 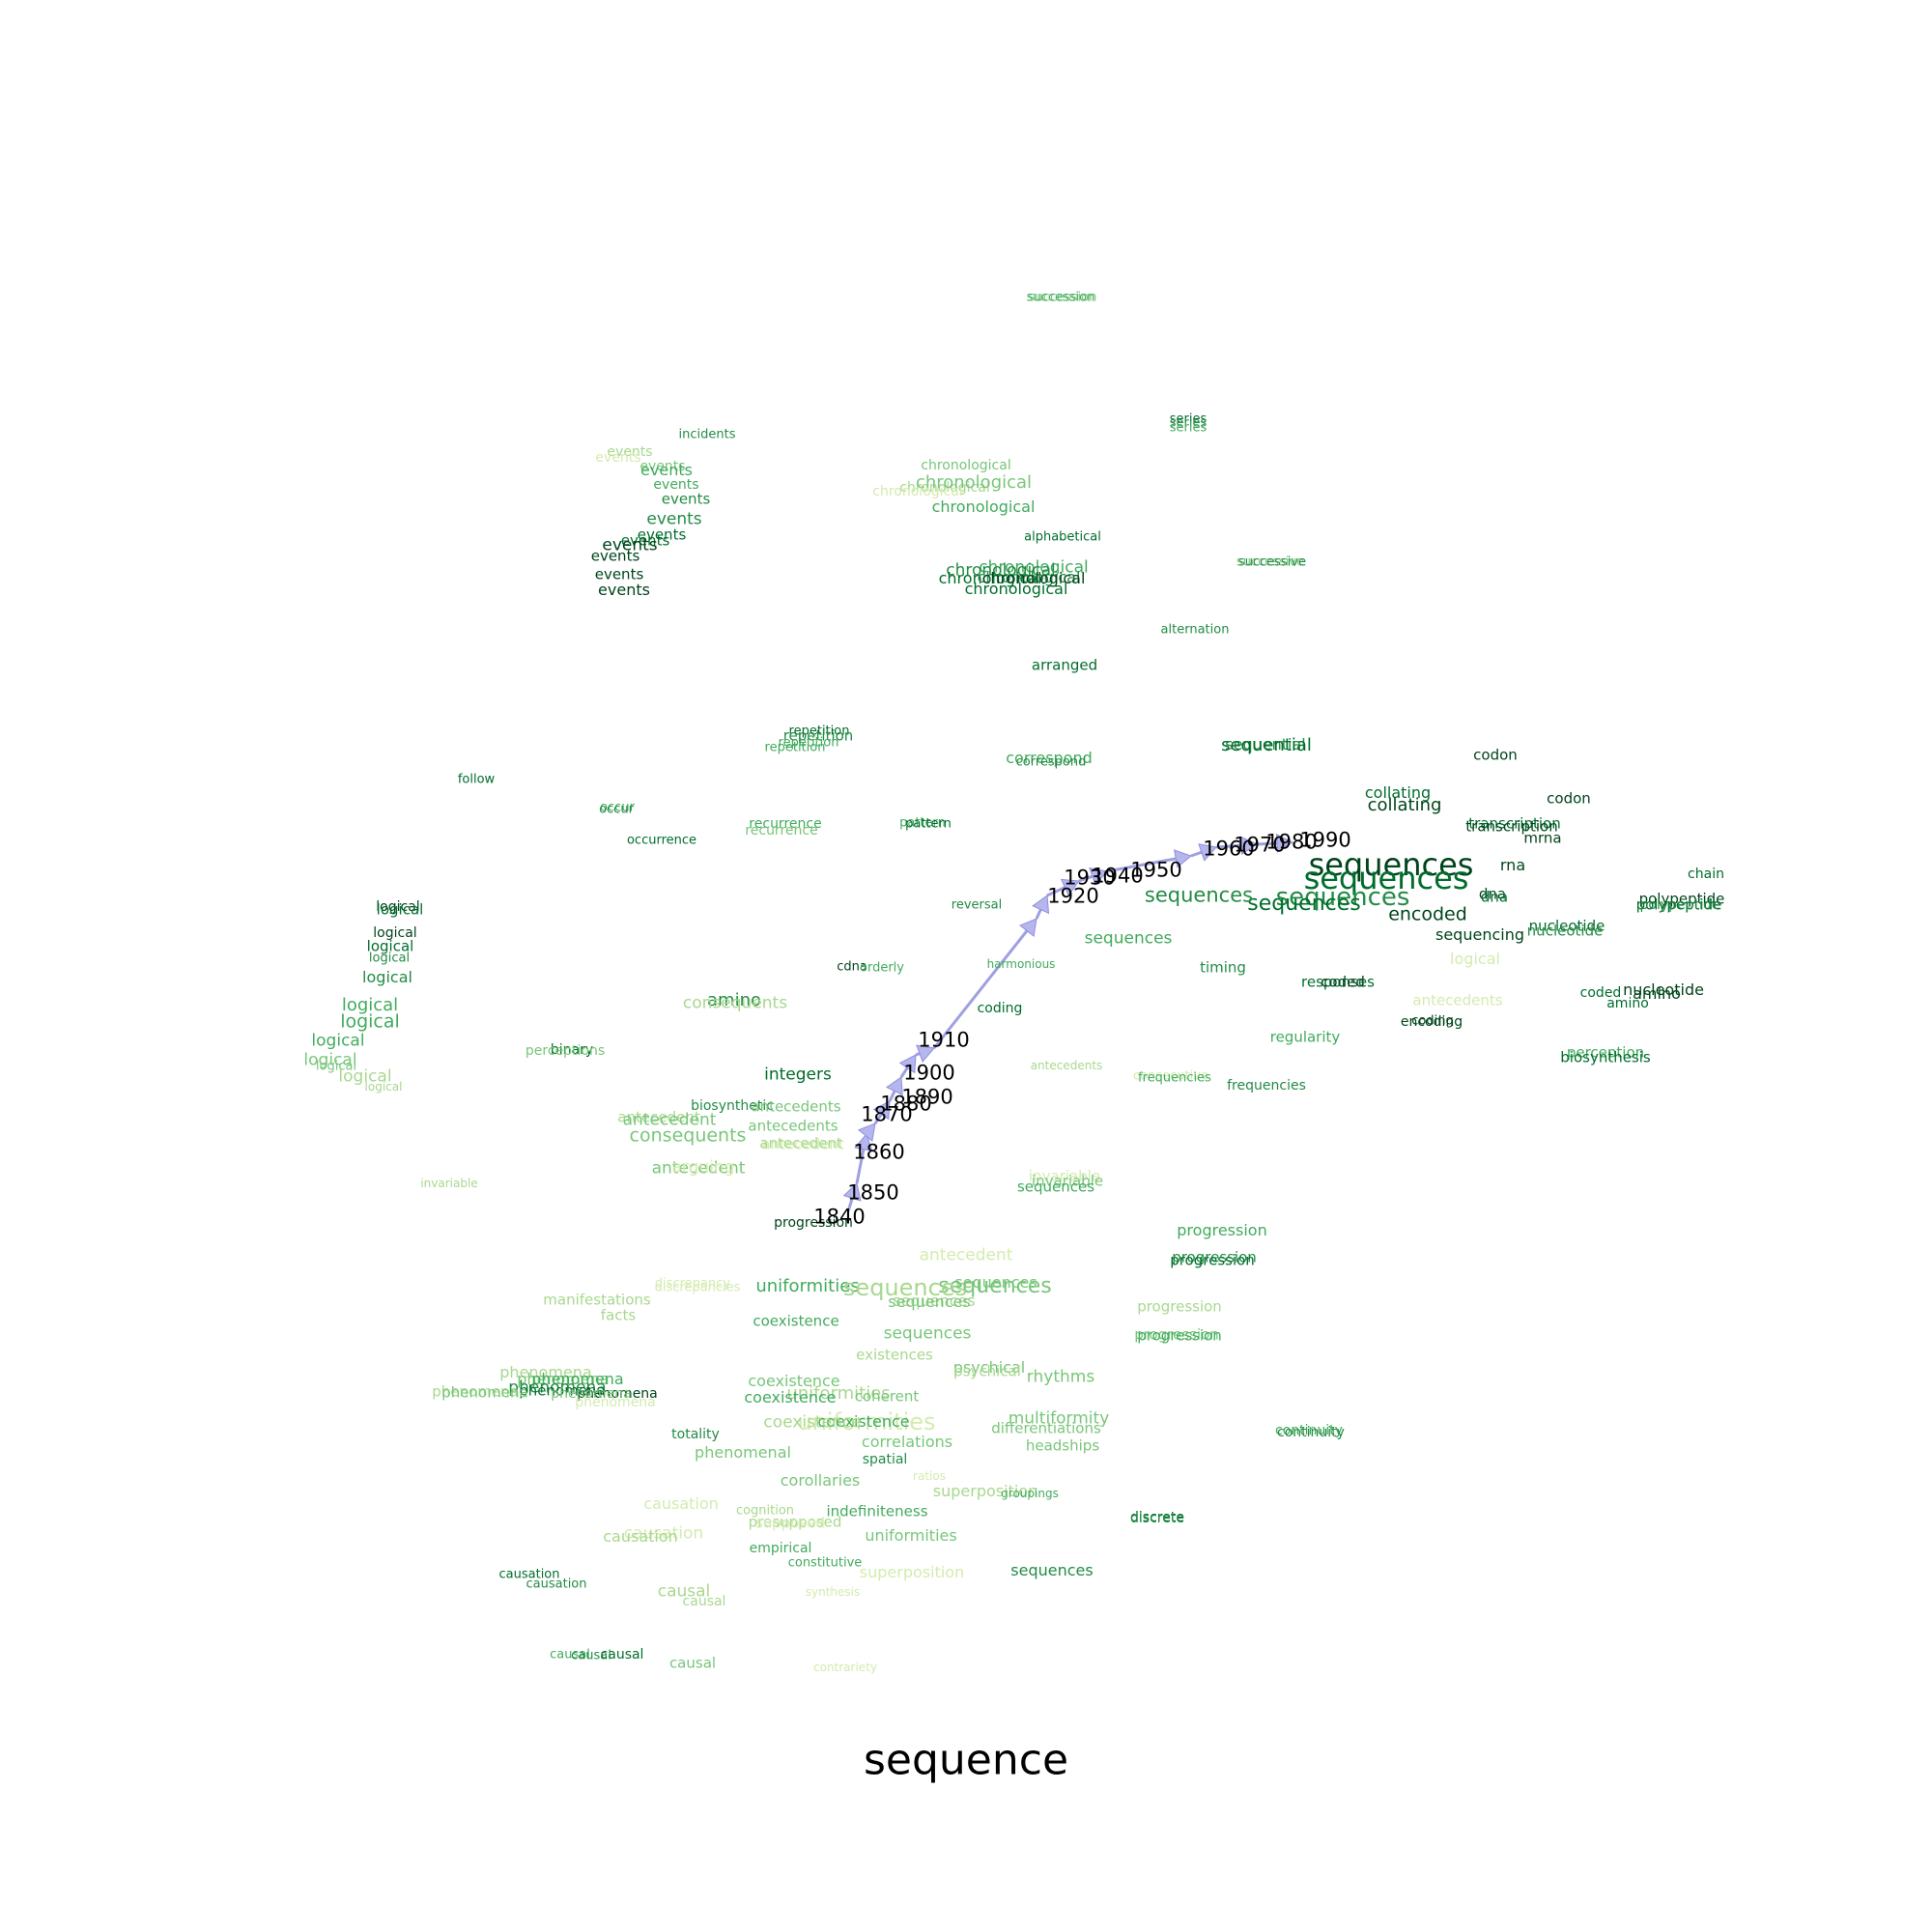 What do you see at coordinates (698, 1288) in the screenshot?
I see `neighbor-word: discrepancies` at bounding box center [698, 1288].